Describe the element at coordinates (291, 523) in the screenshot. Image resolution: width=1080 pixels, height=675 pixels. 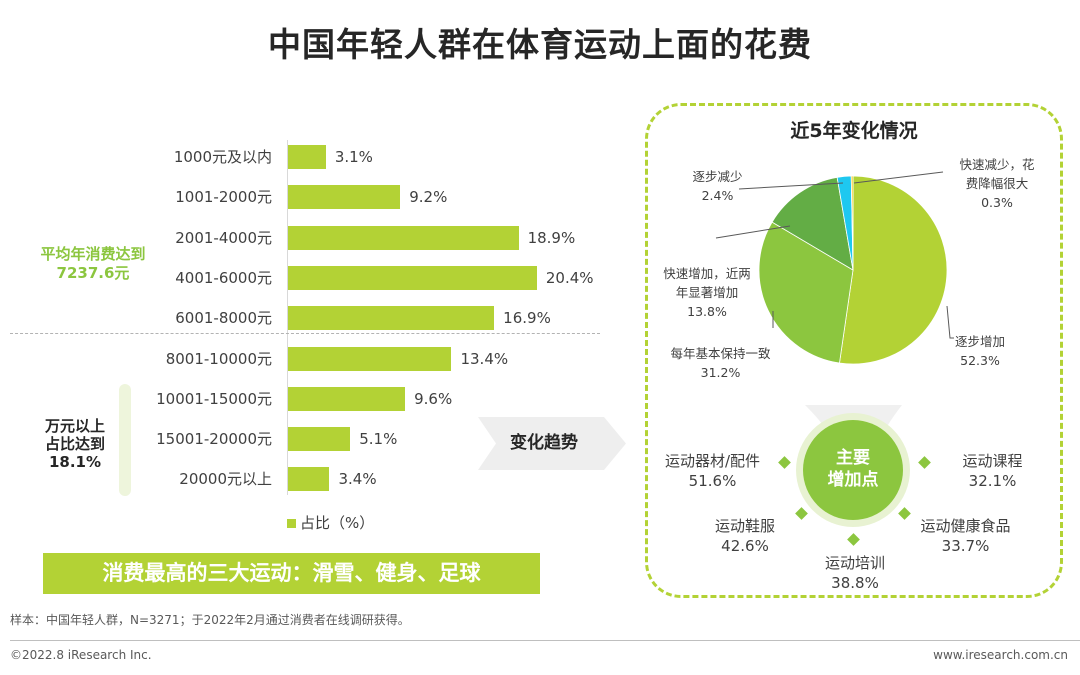
I see `legend-swatch` at that location.